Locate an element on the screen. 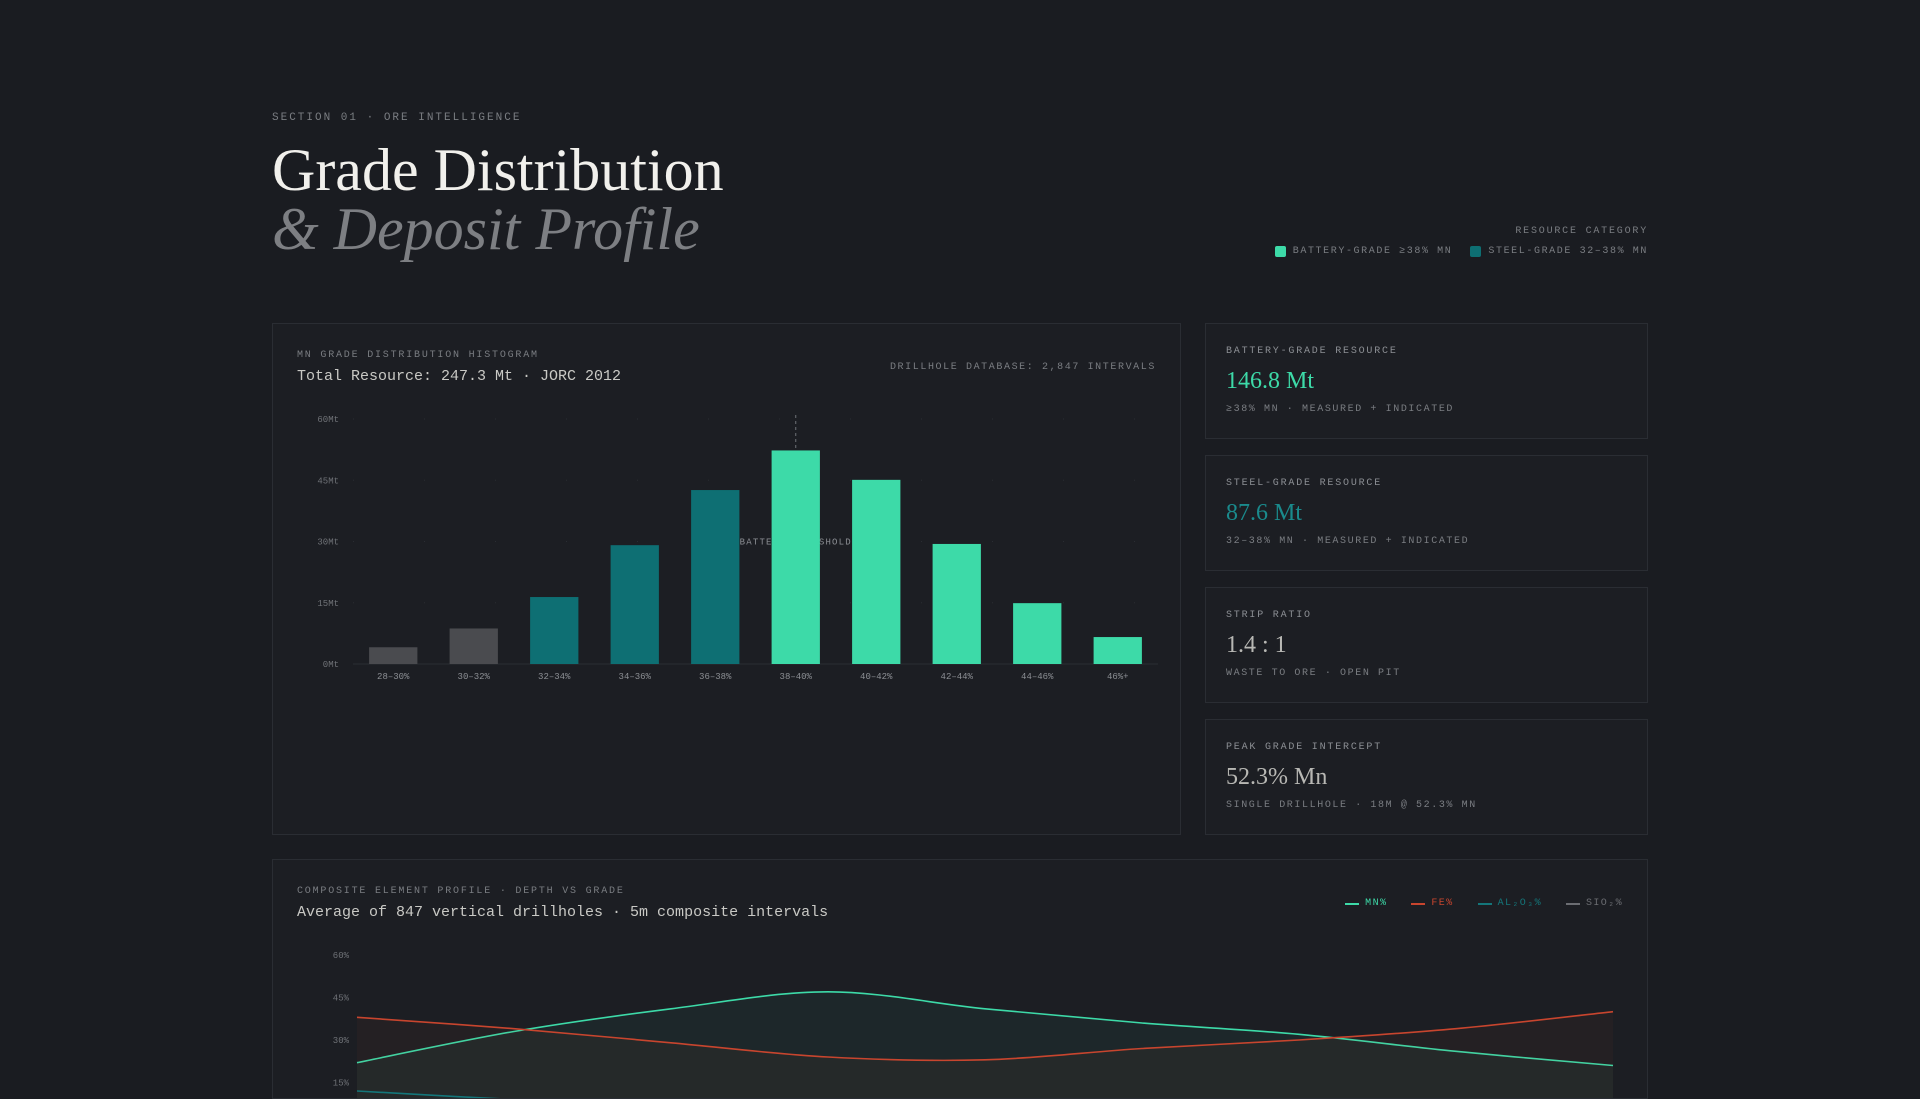  y-tick-label: 0Mt is located at coordinates (331, 665).